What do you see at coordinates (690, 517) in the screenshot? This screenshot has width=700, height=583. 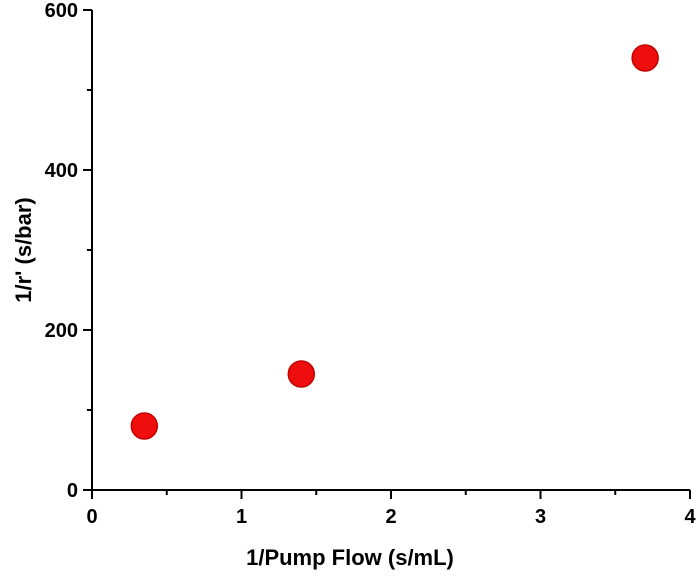 I see `x-tick-label: 4` at bounding box center [690, 517].